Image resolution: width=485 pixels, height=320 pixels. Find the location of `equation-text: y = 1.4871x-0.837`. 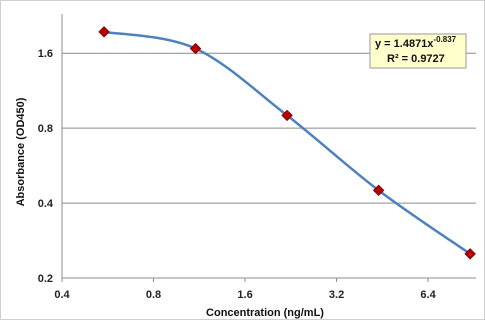

equation-text: y = 1.4871x-0.837 is located at coordinates (416, 42).